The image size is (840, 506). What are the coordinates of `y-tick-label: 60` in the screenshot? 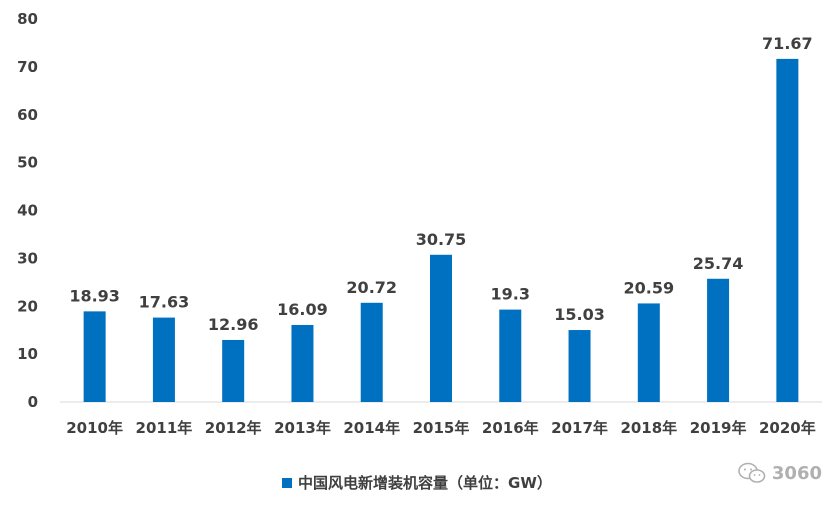 It's located at (27, 115).